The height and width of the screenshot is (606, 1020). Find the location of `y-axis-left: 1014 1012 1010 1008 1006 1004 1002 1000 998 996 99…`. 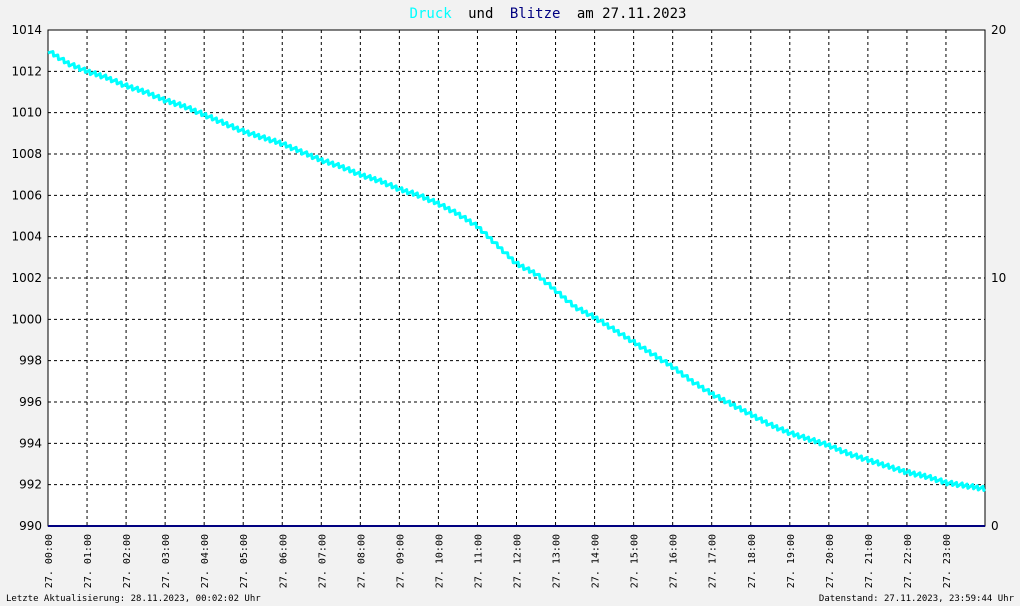

y-axis-left: 1014 1012 1010 1008 1006 1004 1002 1000 998 996 99… is located at coordinates (26, 278).